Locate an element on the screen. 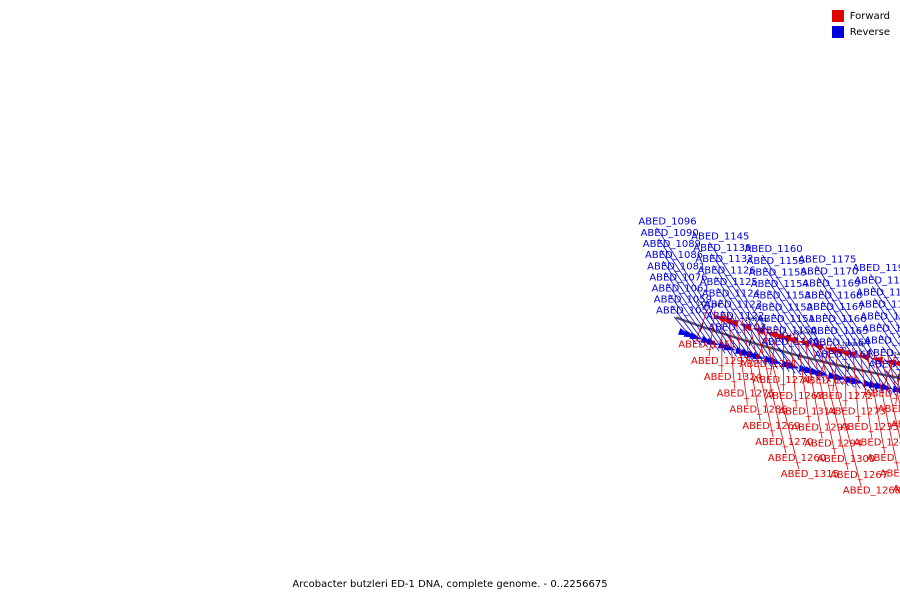 The width and height of the screenshot is (900, 600). forward-gene-label: ABED_1314 is located at coordinates (807, 412).